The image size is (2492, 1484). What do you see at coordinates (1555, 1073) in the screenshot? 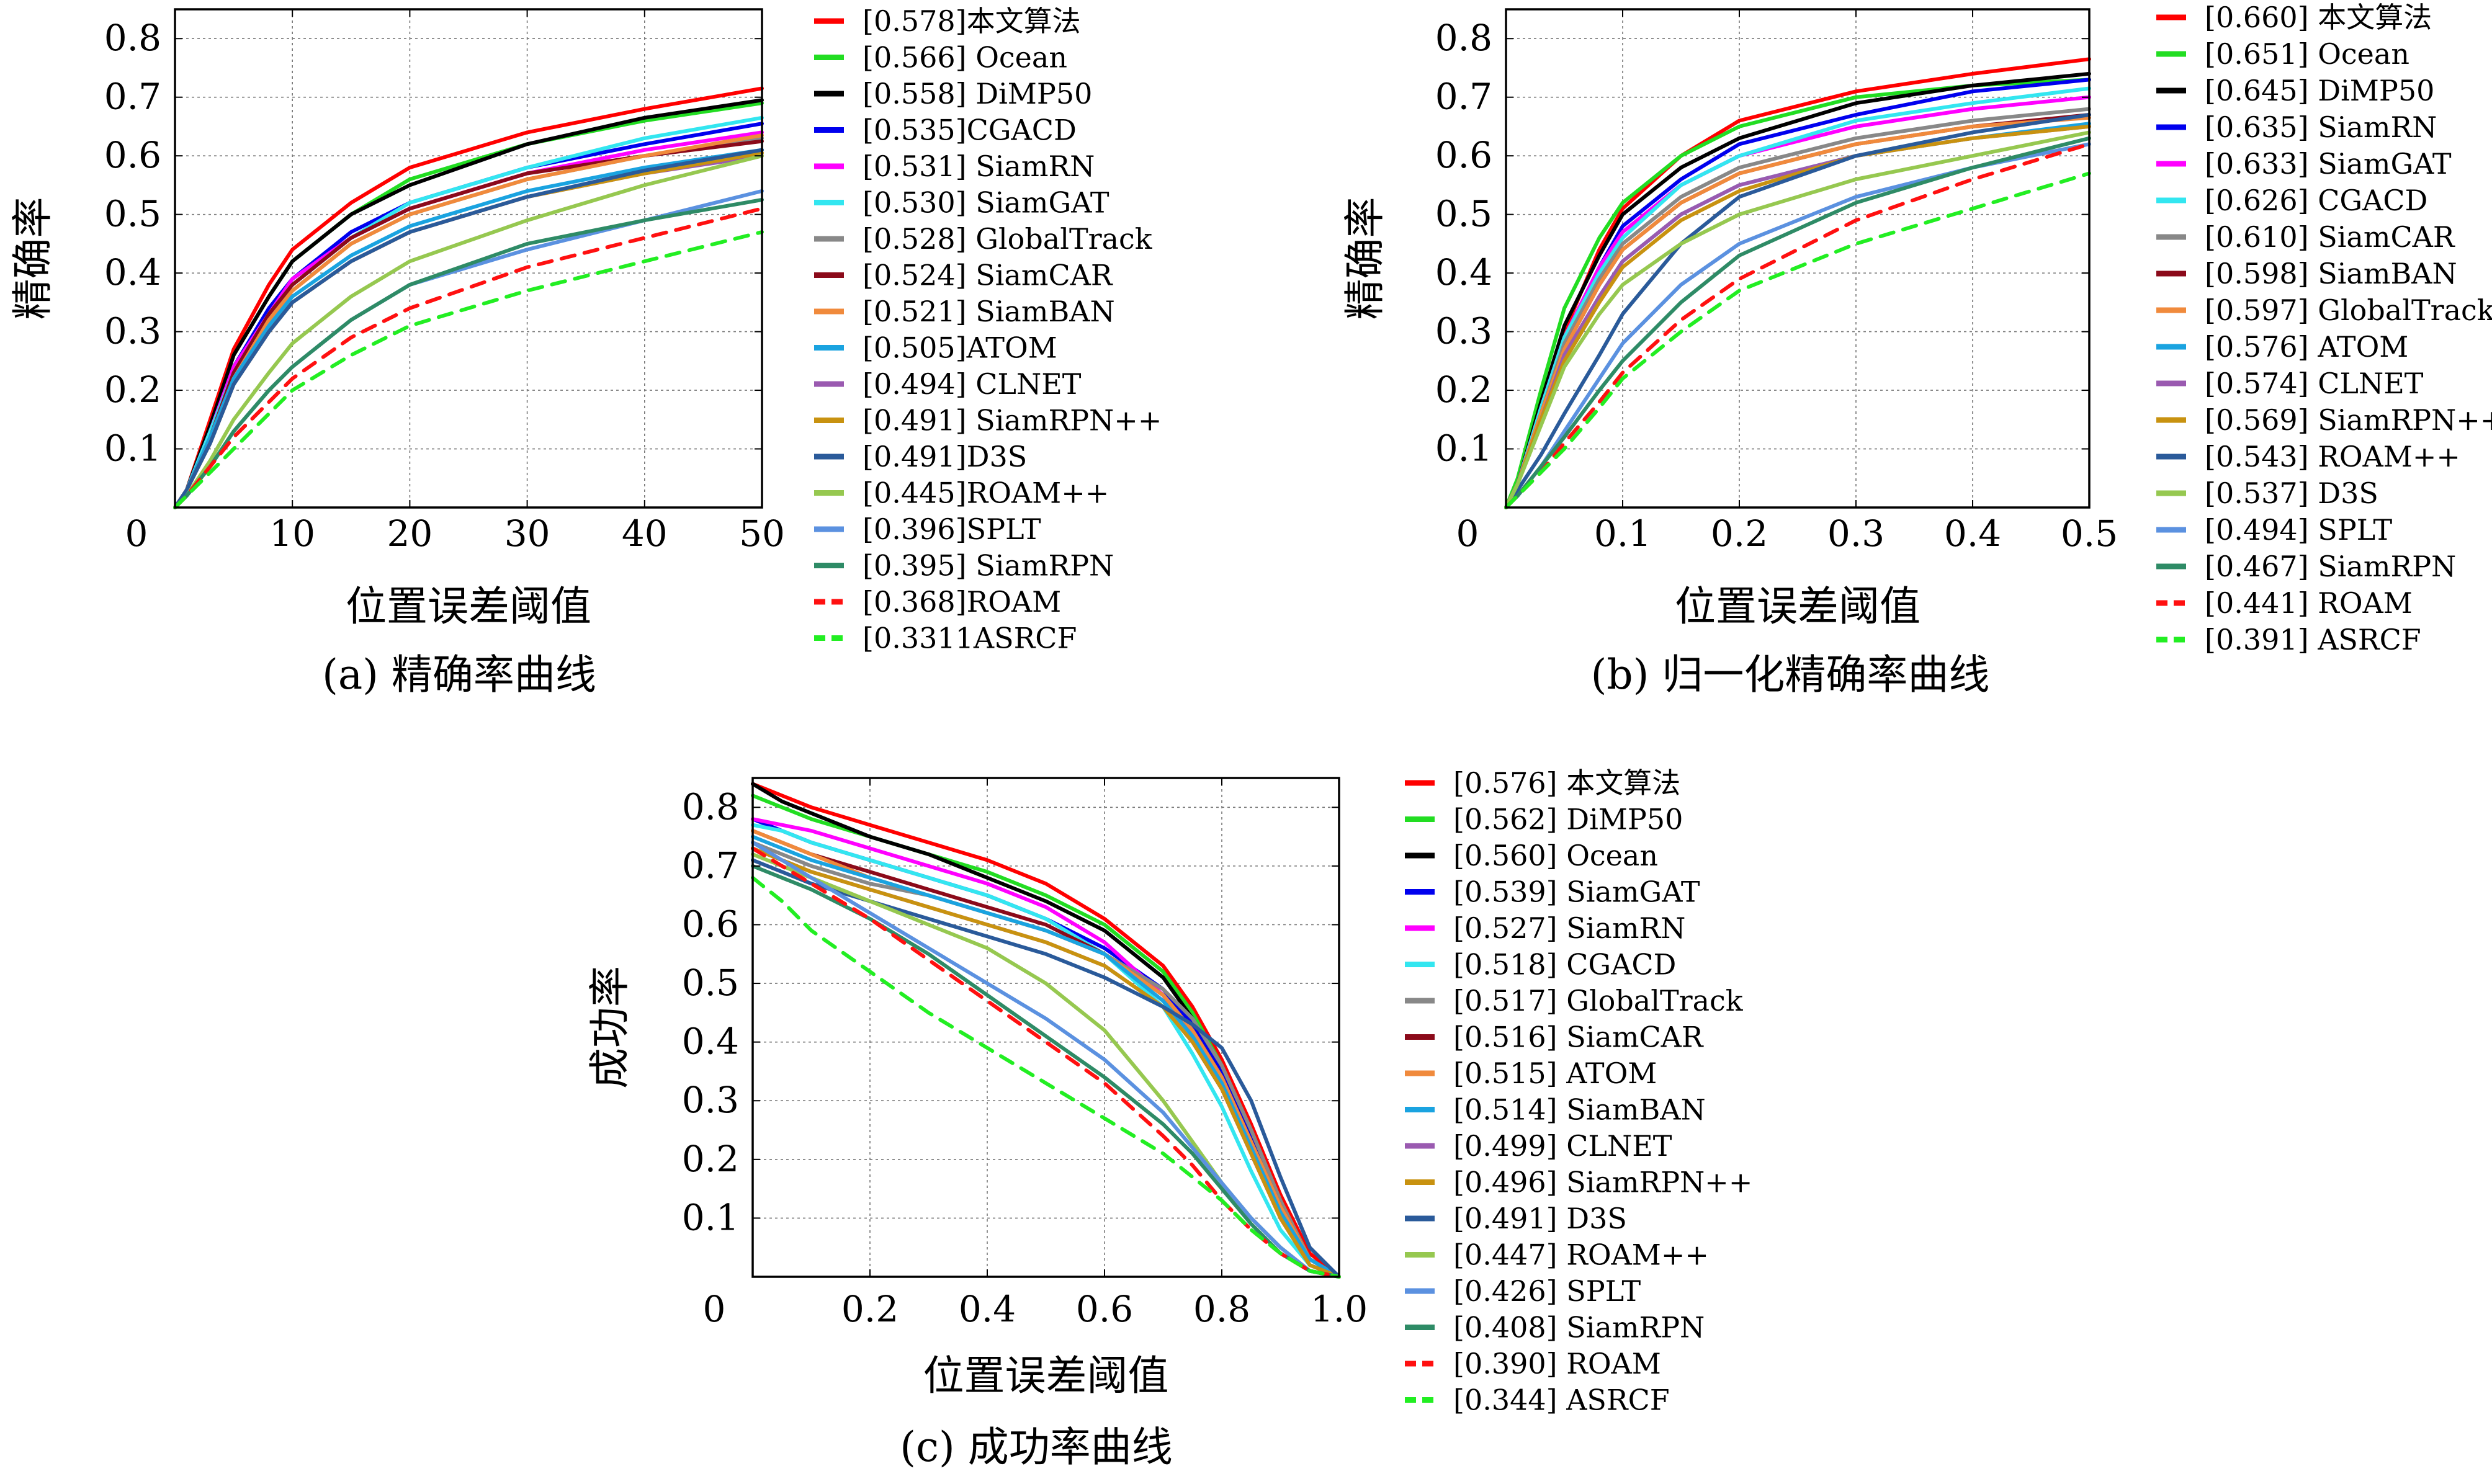
I see `legend-label: [0.515] ATOM` at bounding box center [1555, 1073].